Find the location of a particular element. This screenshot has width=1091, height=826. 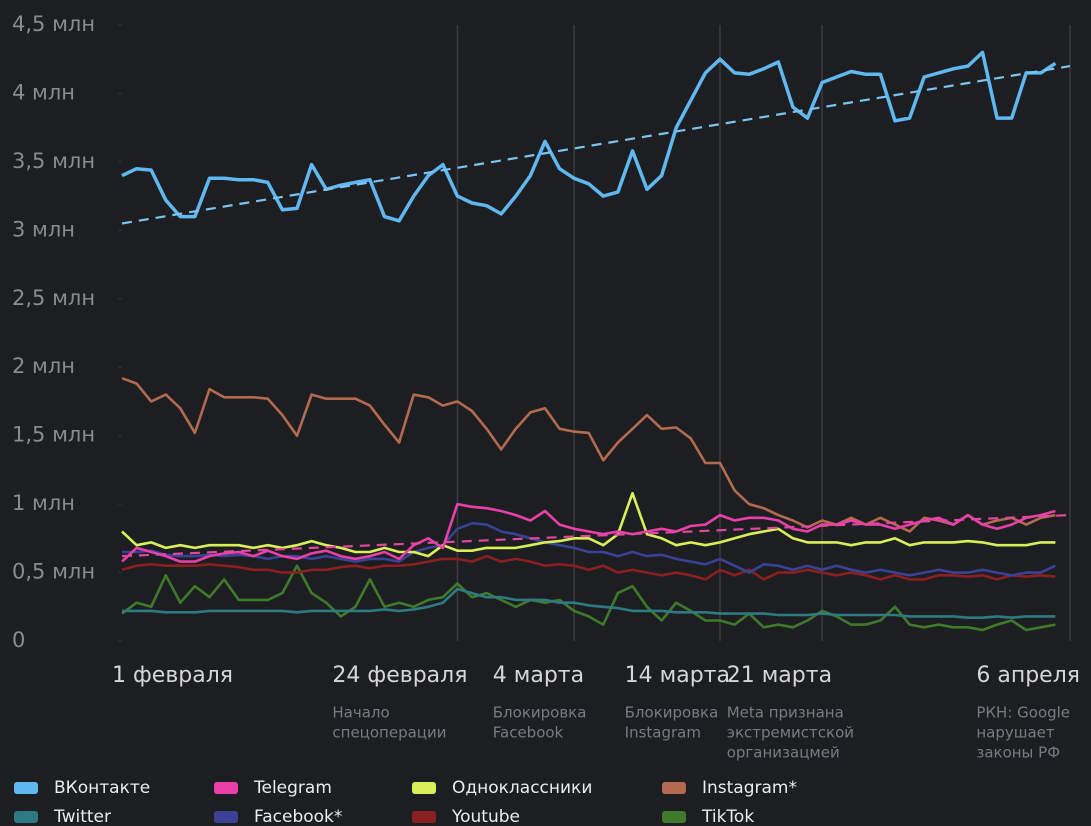

y-tick-label: 0,5 млн is located at coordinates (53, 572).